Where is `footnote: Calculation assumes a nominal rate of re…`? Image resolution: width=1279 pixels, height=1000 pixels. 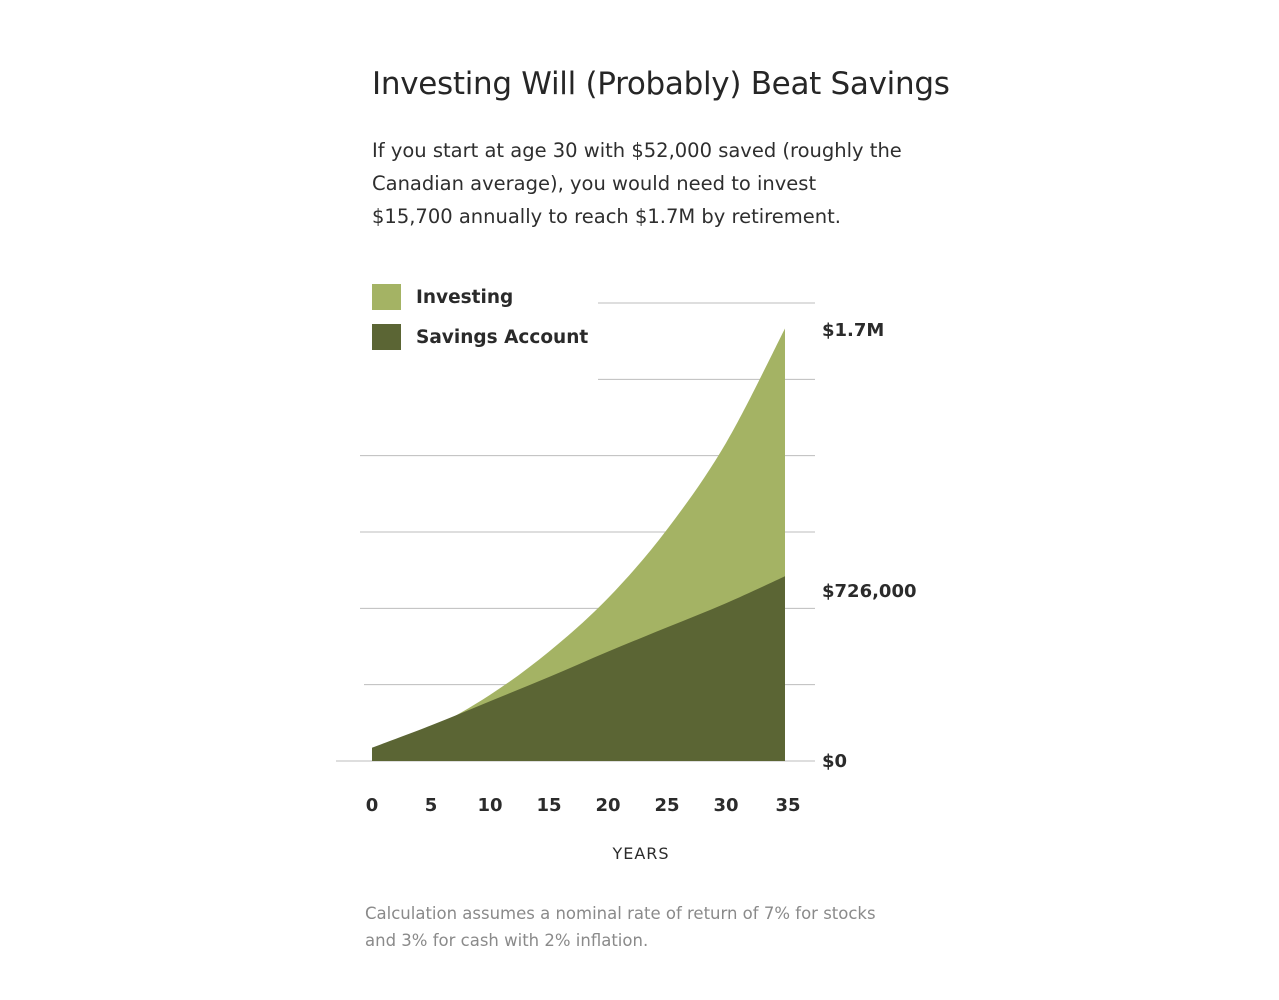 footnote: Calculation assumes a nominal rate of re… is located at coordinates (620, 927).